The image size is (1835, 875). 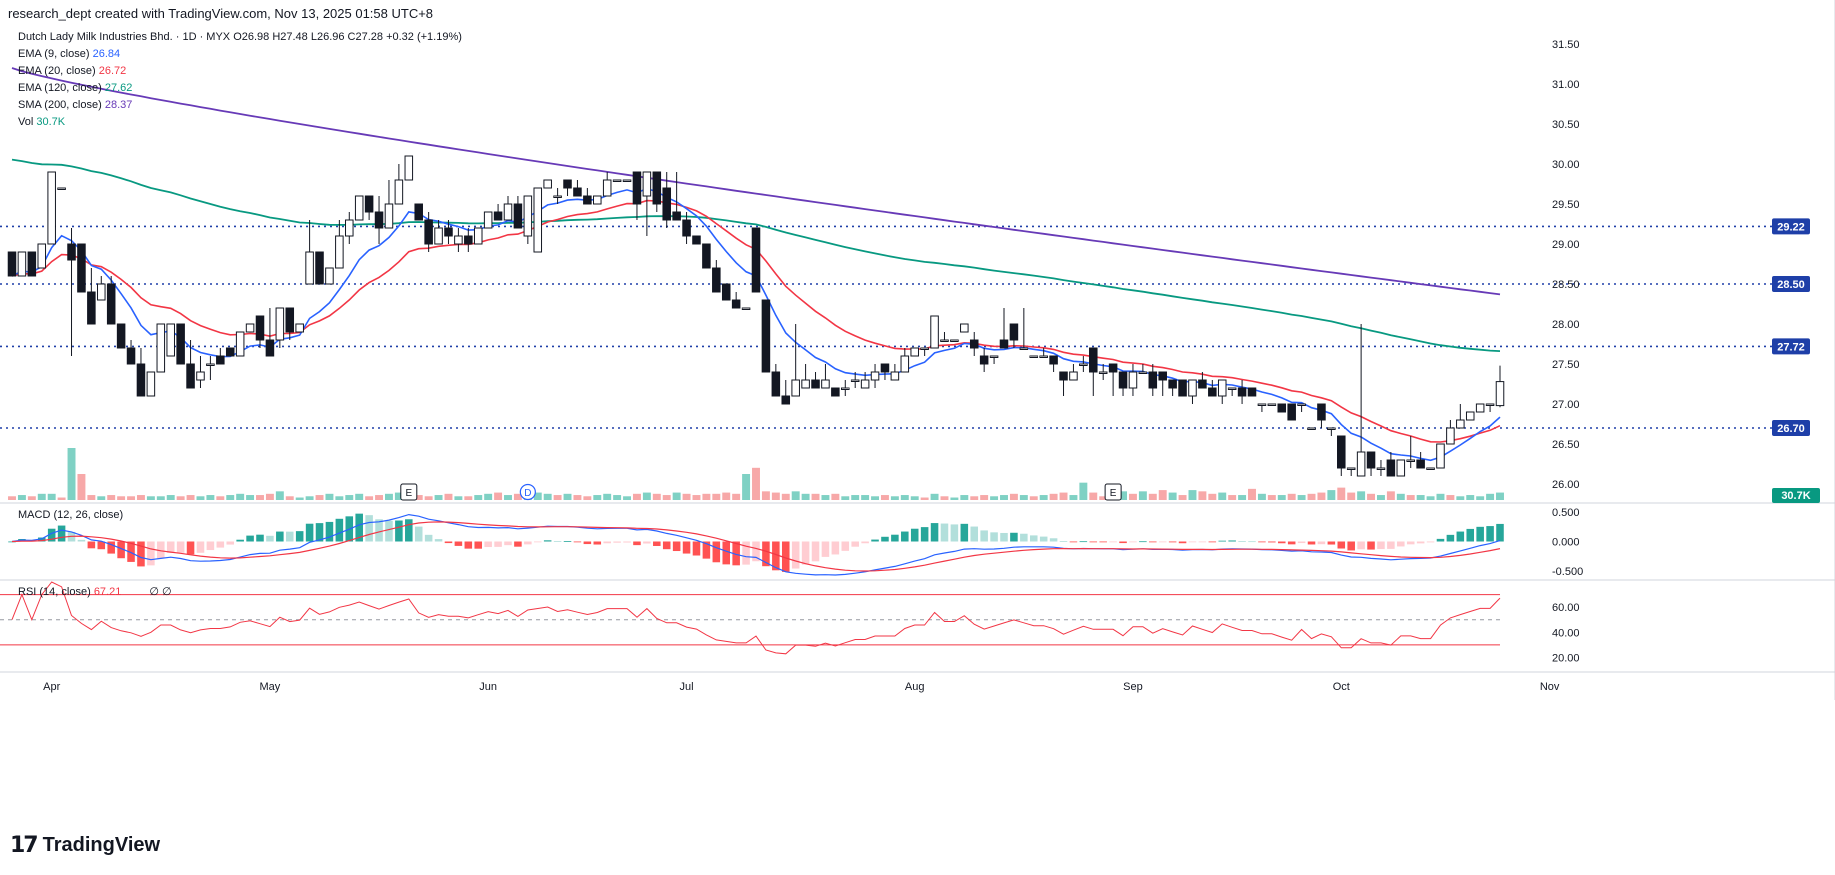 What do you see at coordinates (1566, 365) in the screenshot?
I see `price-tick-label: 27.50` at bounding box center [1566, 365].